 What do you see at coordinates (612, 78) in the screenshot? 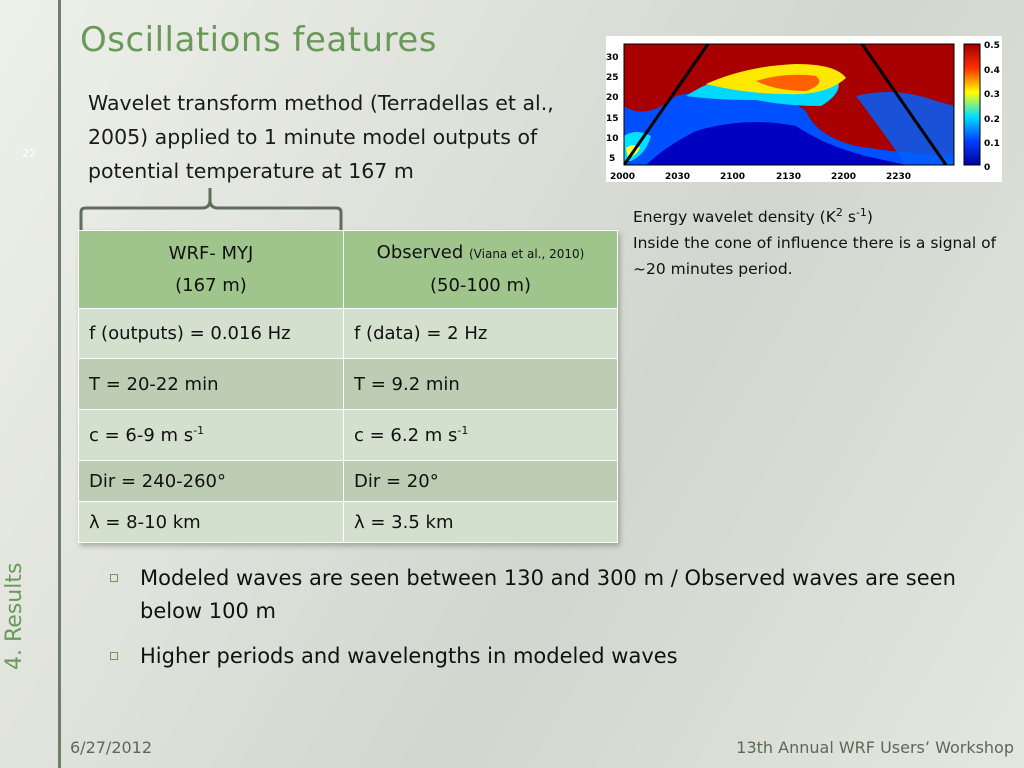
I see `y-tick-label: 25` at bounding box center [612, 78].